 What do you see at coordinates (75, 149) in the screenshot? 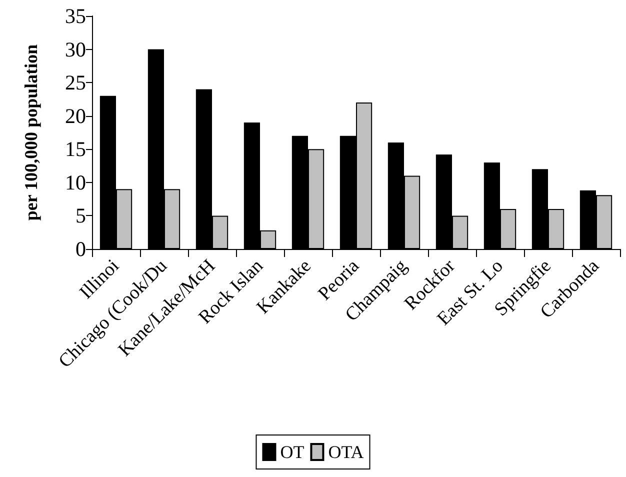
I see `y-tick-label: 15` at bounding box center [75, 149].